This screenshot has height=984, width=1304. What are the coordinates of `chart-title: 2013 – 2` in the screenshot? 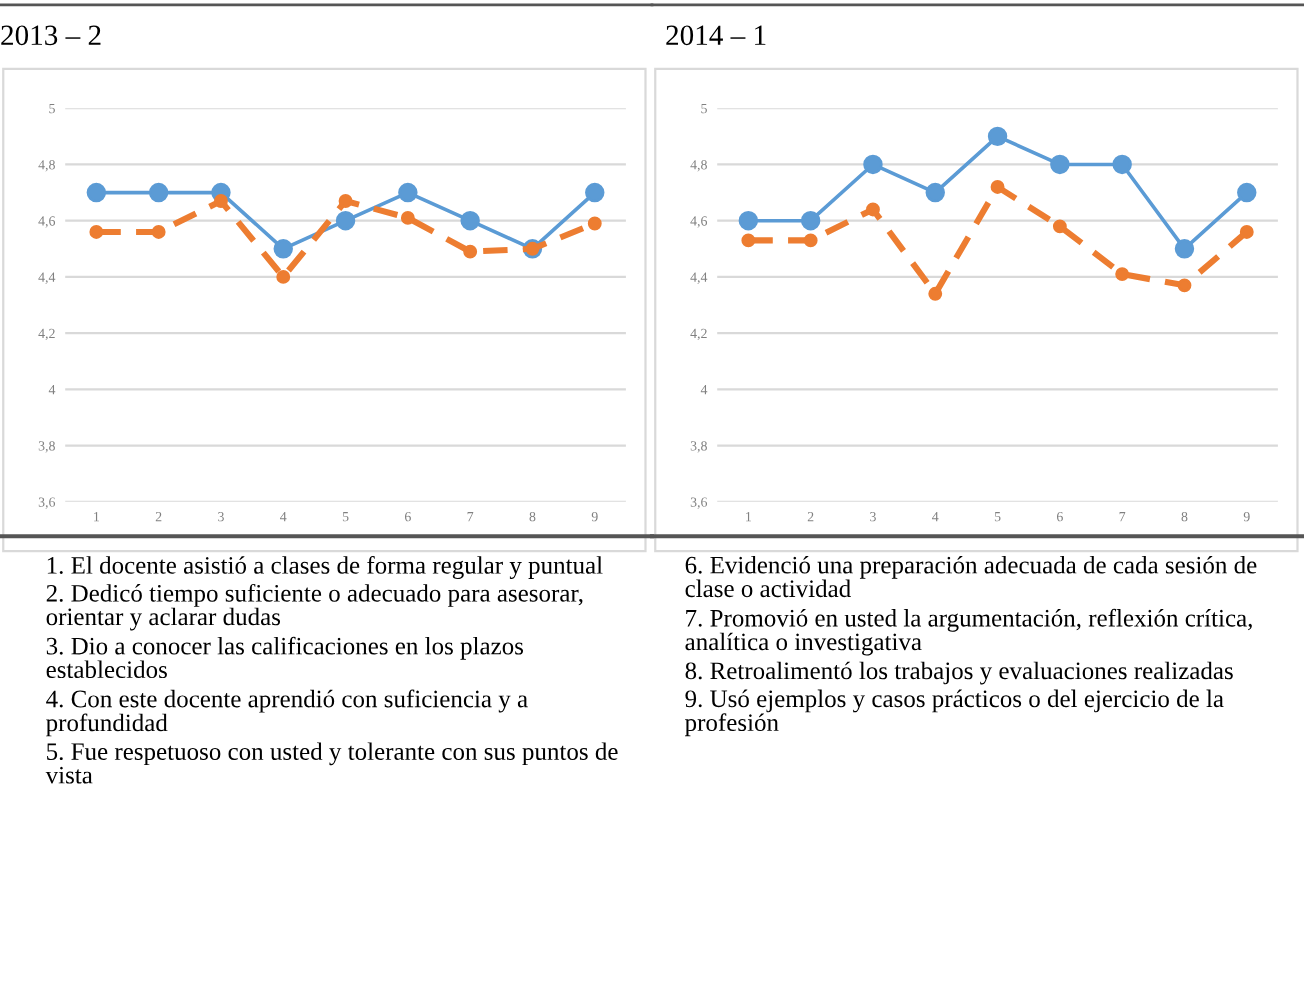 It's located at (51, 35).